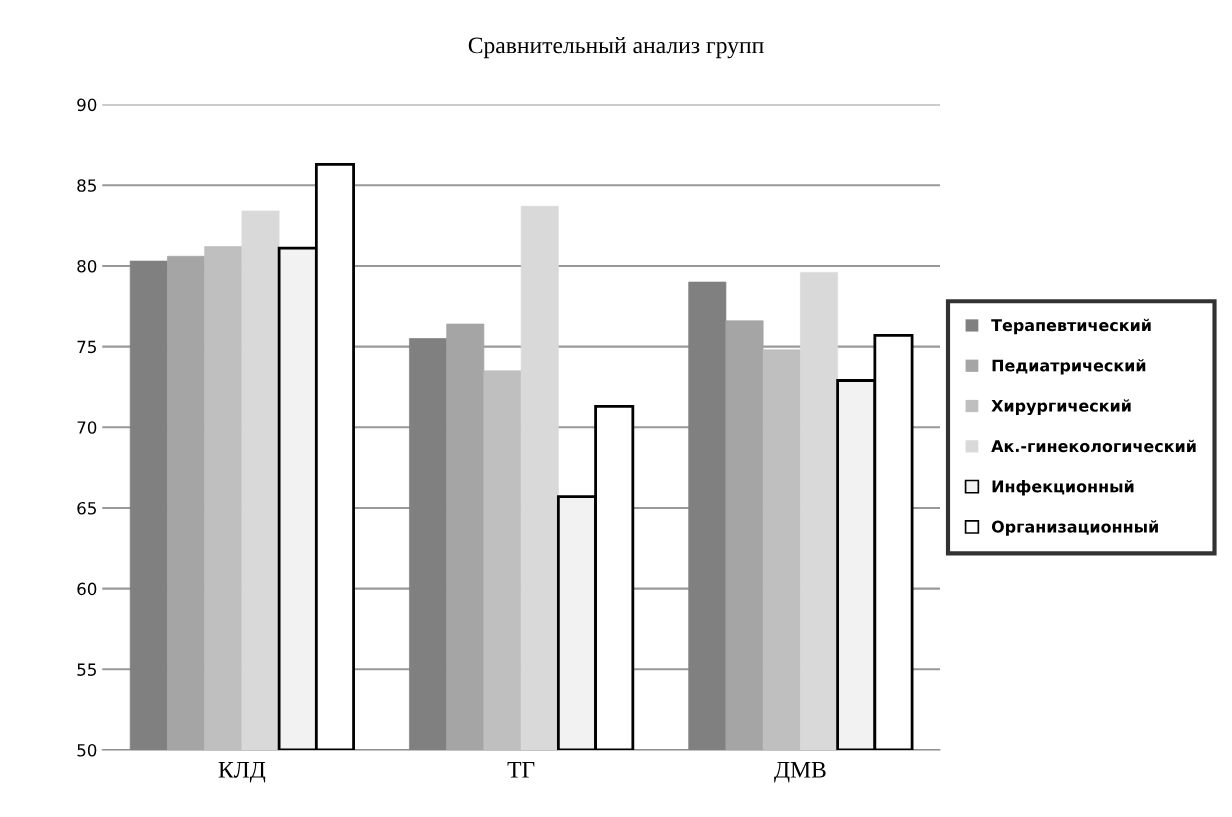  Describe the element at coordinates (87, 589) in the screenshot. I see `y-tick-label: 60` at that location.